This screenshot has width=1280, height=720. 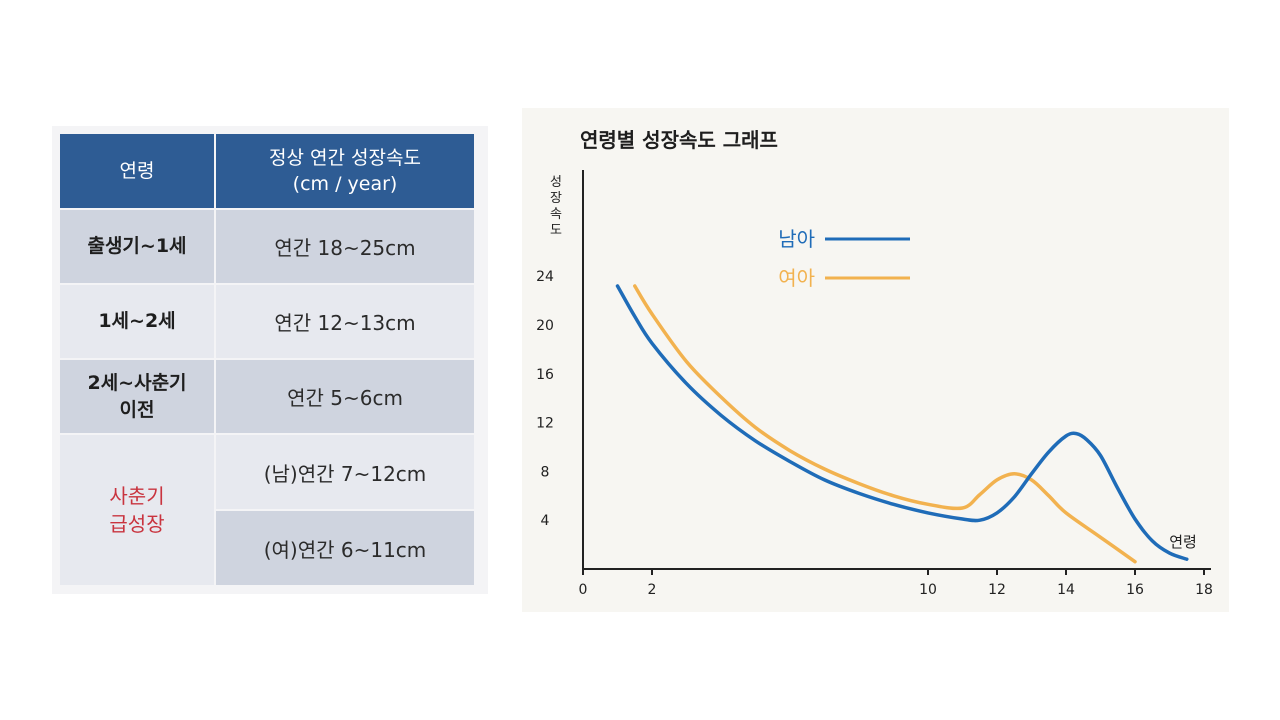 I want to click on x-axis-label: 연령, so click(x=1183, y=542).